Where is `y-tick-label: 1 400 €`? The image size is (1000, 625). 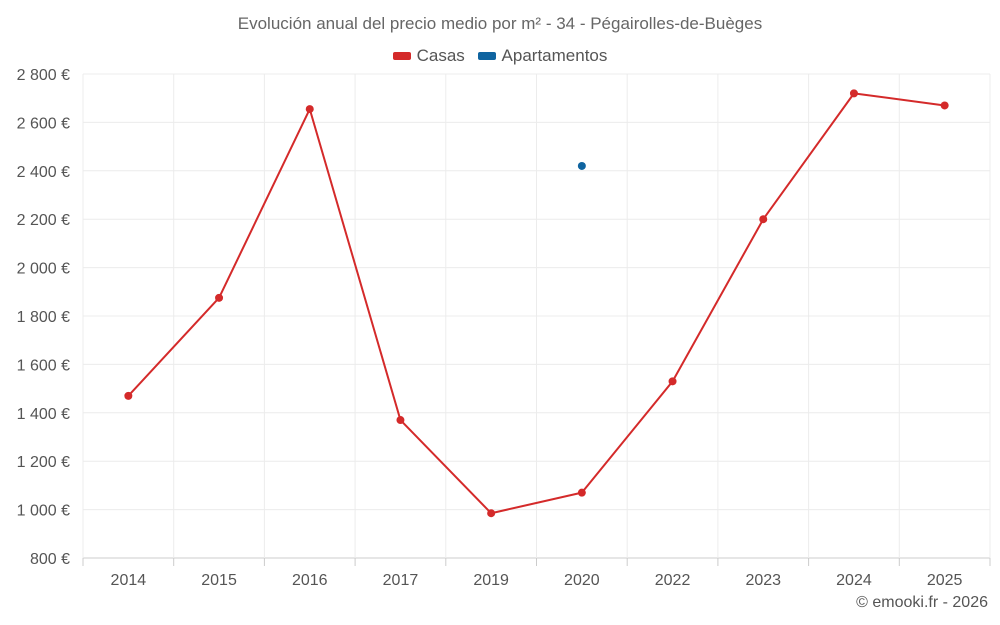 y-tick-label: 1 400 € is located at coordinates (43, 414).